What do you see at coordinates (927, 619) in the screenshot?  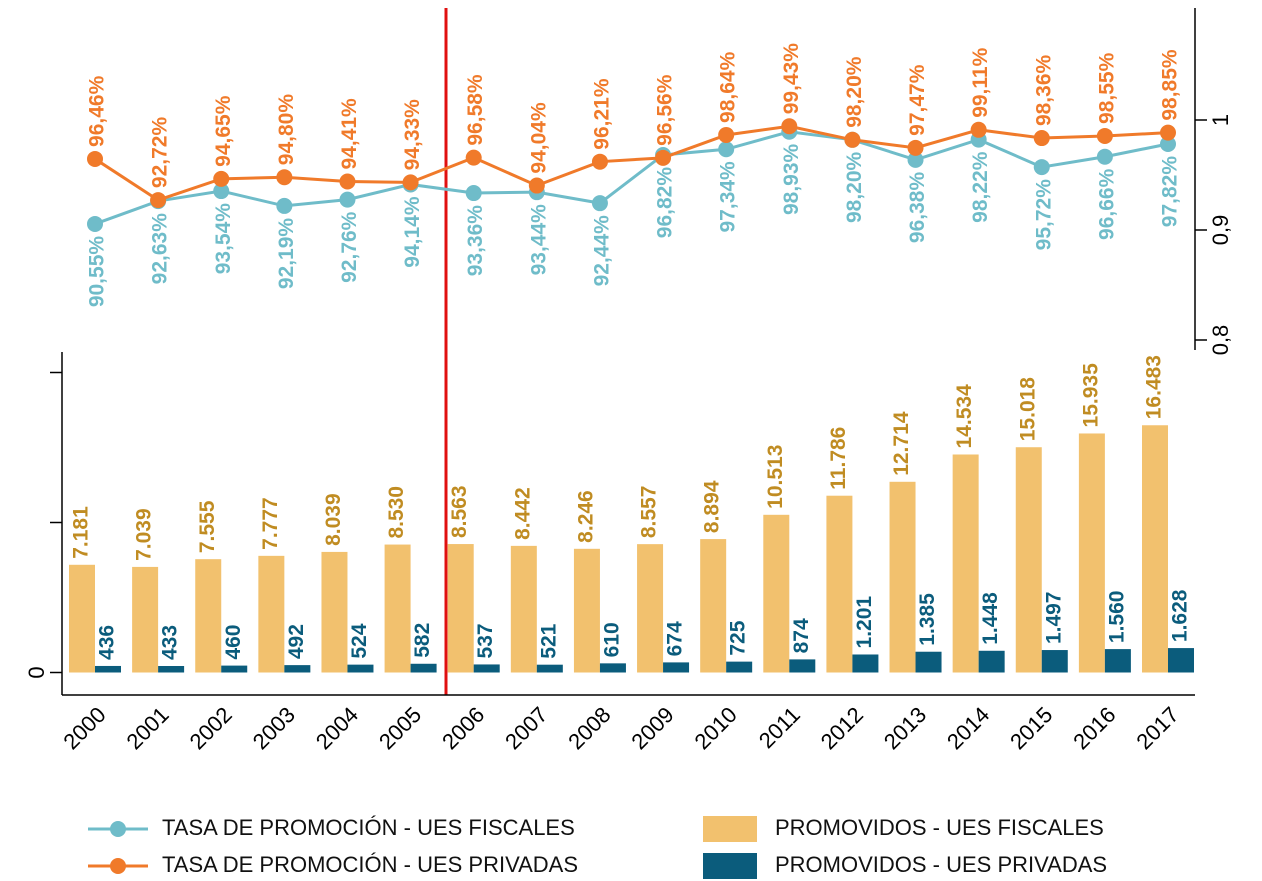 I see `bar-value-label: 1.385` at bounding box center [927, 619].